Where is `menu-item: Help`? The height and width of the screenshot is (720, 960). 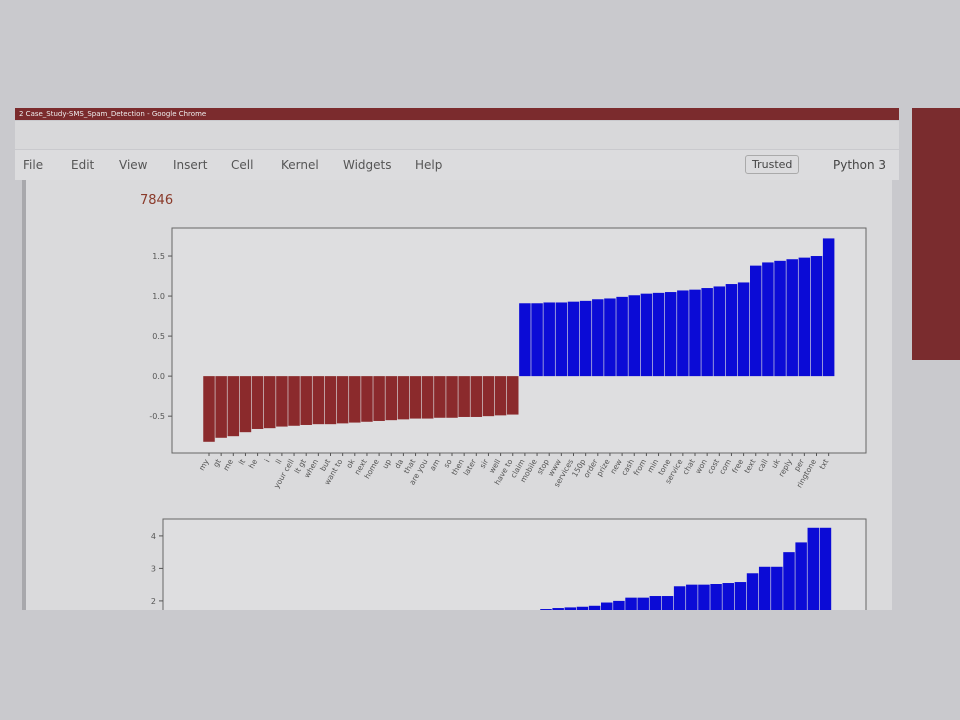 menu-item: Help is located at coordinates (429, 165).